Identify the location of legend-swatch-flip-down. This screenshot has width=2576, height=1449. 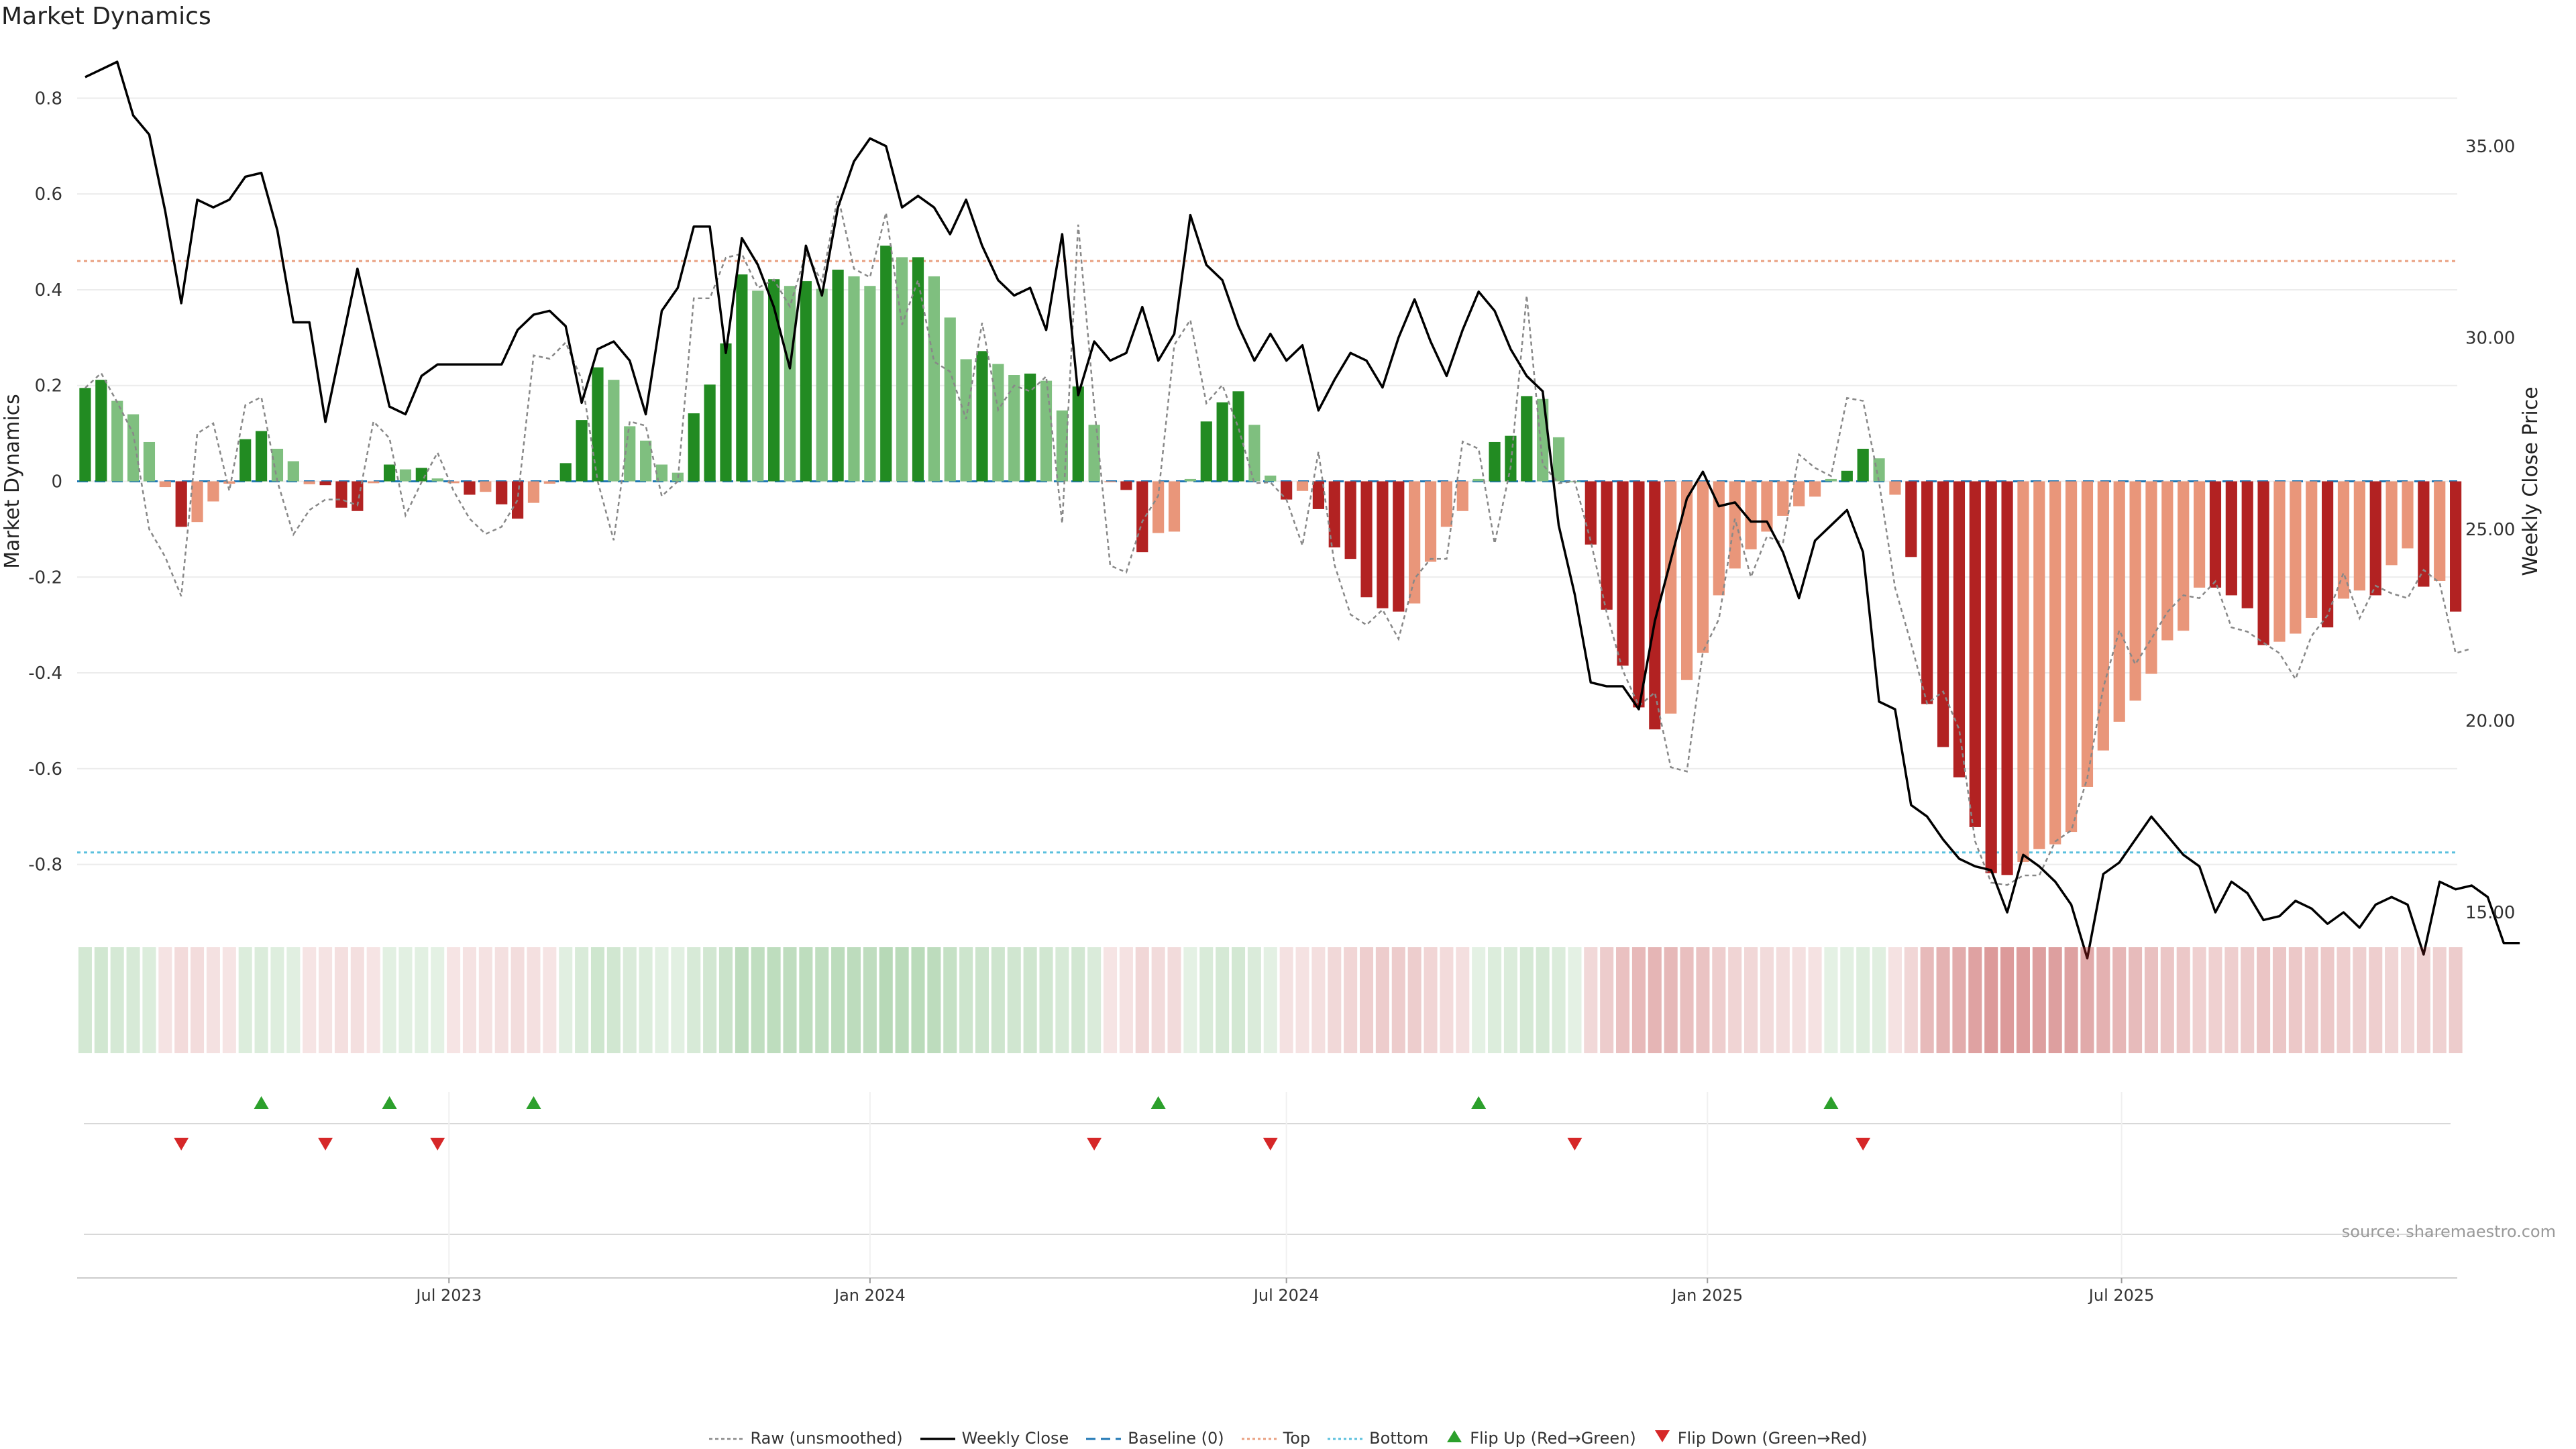
(1662, 1438).